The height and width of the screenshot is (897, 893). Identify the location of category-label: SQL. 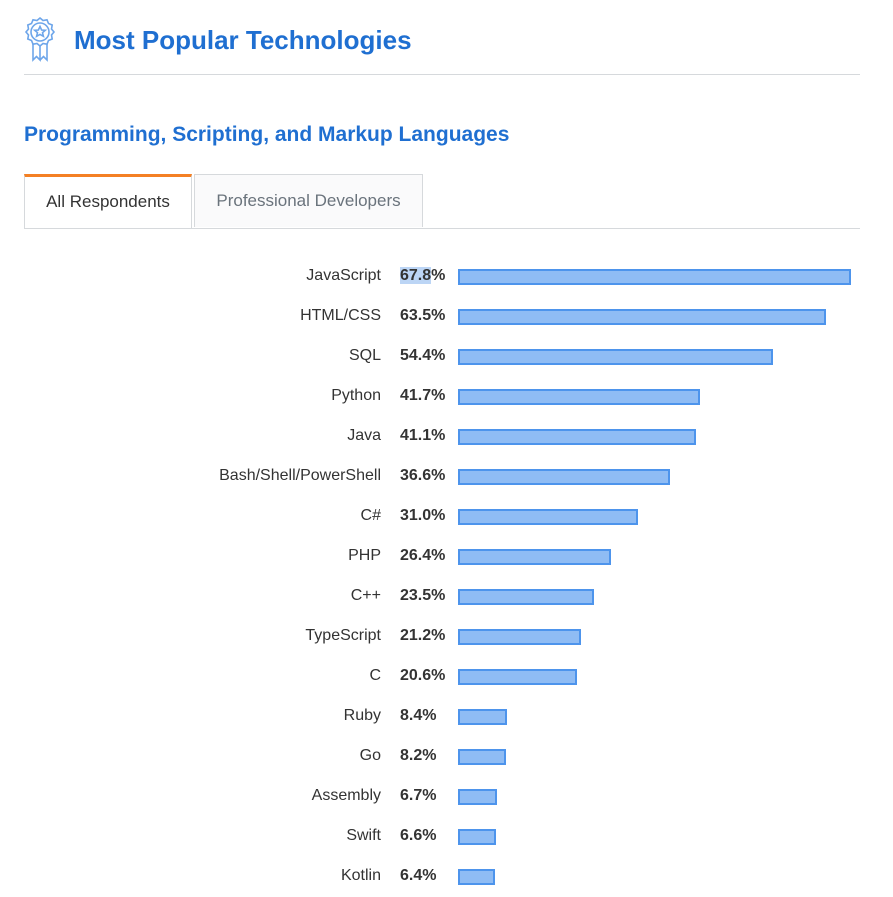
(364, 355).